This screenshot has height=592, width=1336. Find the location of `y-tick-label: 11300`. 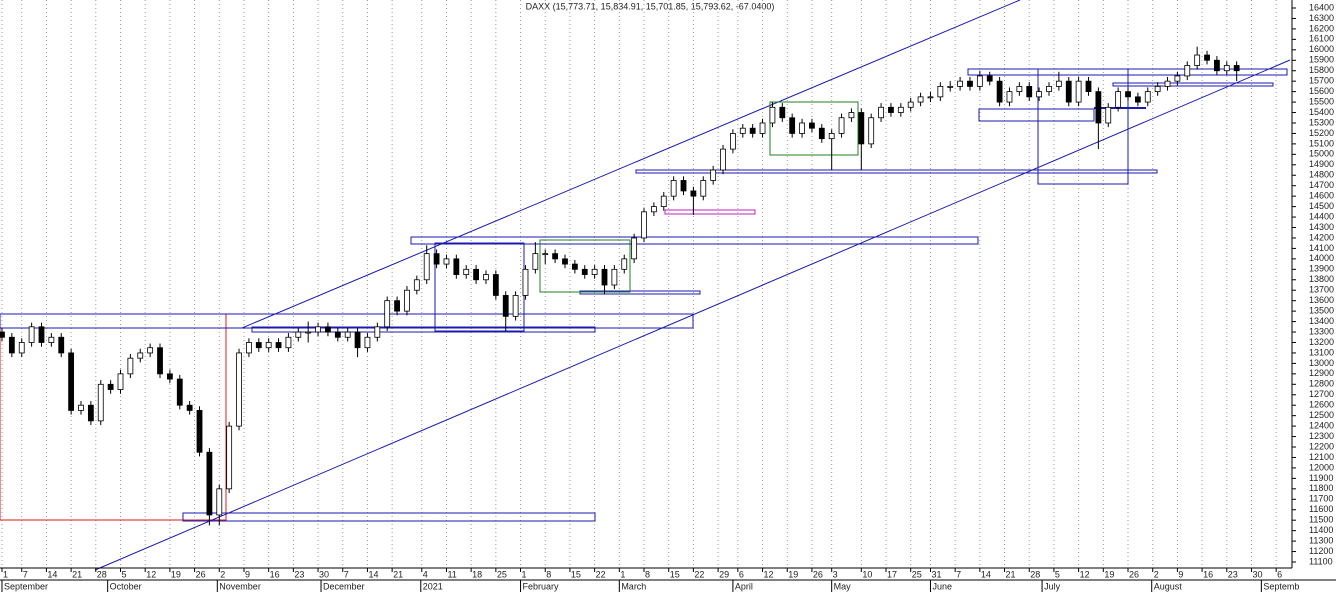

y-tick-label: 11300 is located at coordinates (1321, 540).